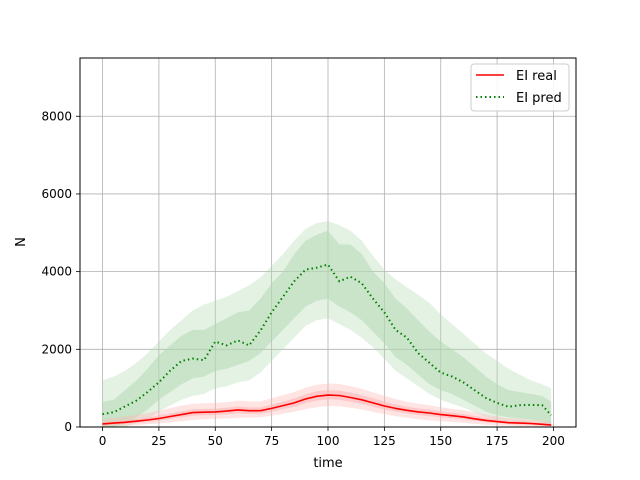 This screenshot has height=480, width=640. Describe the element at coordinates (103, 441) in the screenshot. I see `x-tick-label: 0` at that location.